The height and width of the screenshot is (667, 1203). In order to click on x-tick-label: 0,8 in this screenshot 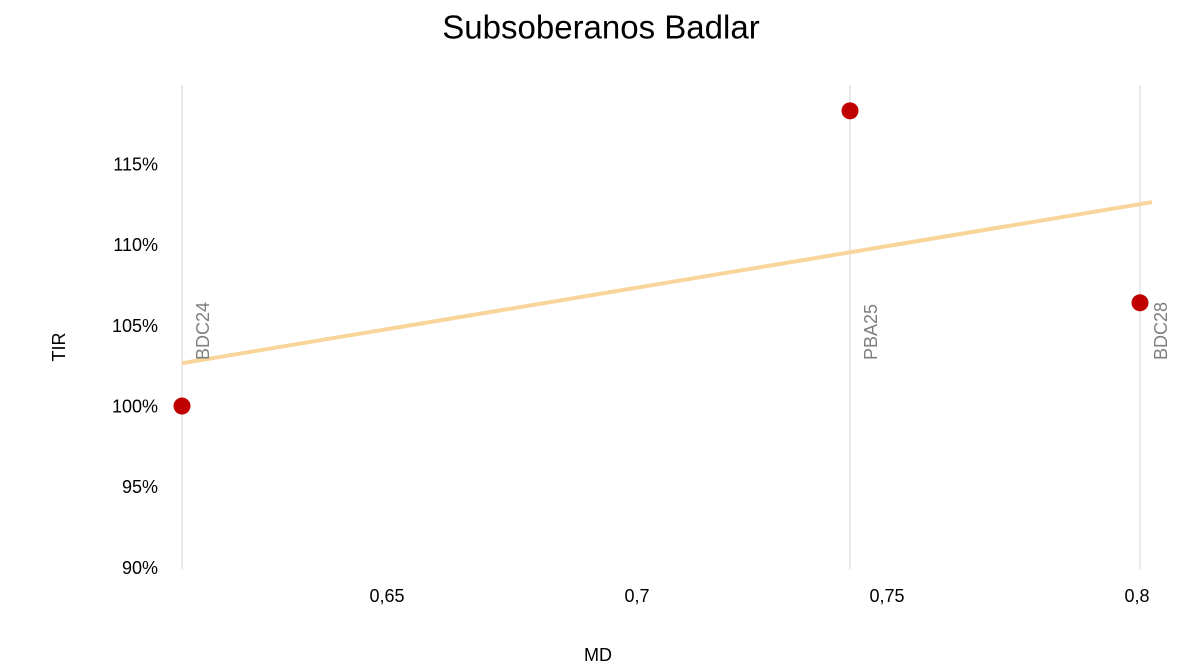, I will do `click(1136, 596)`.